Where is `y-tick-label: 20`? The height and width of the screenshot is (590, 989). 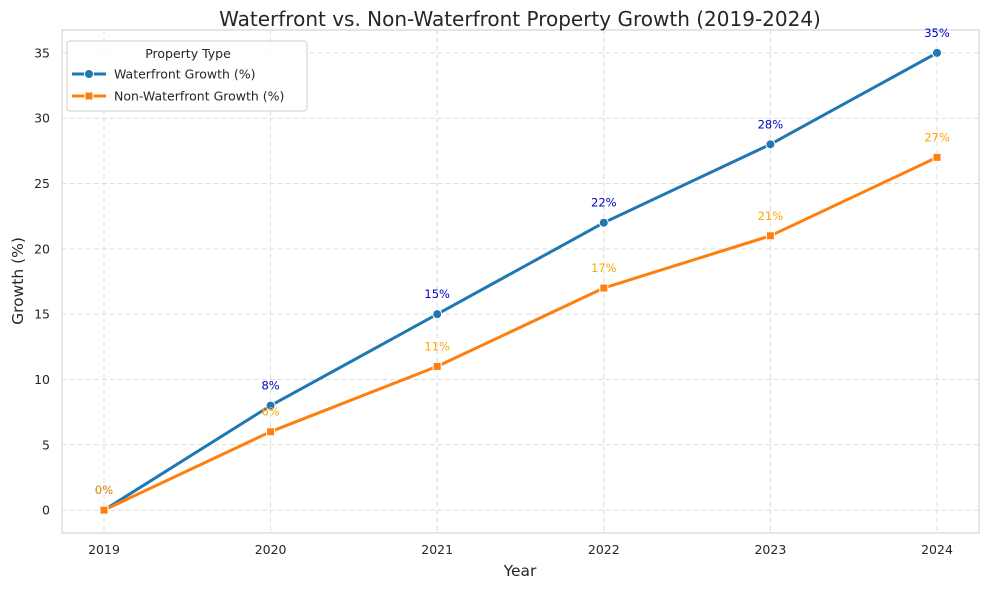 y-tick-label: 20 is located at coordinates (42, 248).